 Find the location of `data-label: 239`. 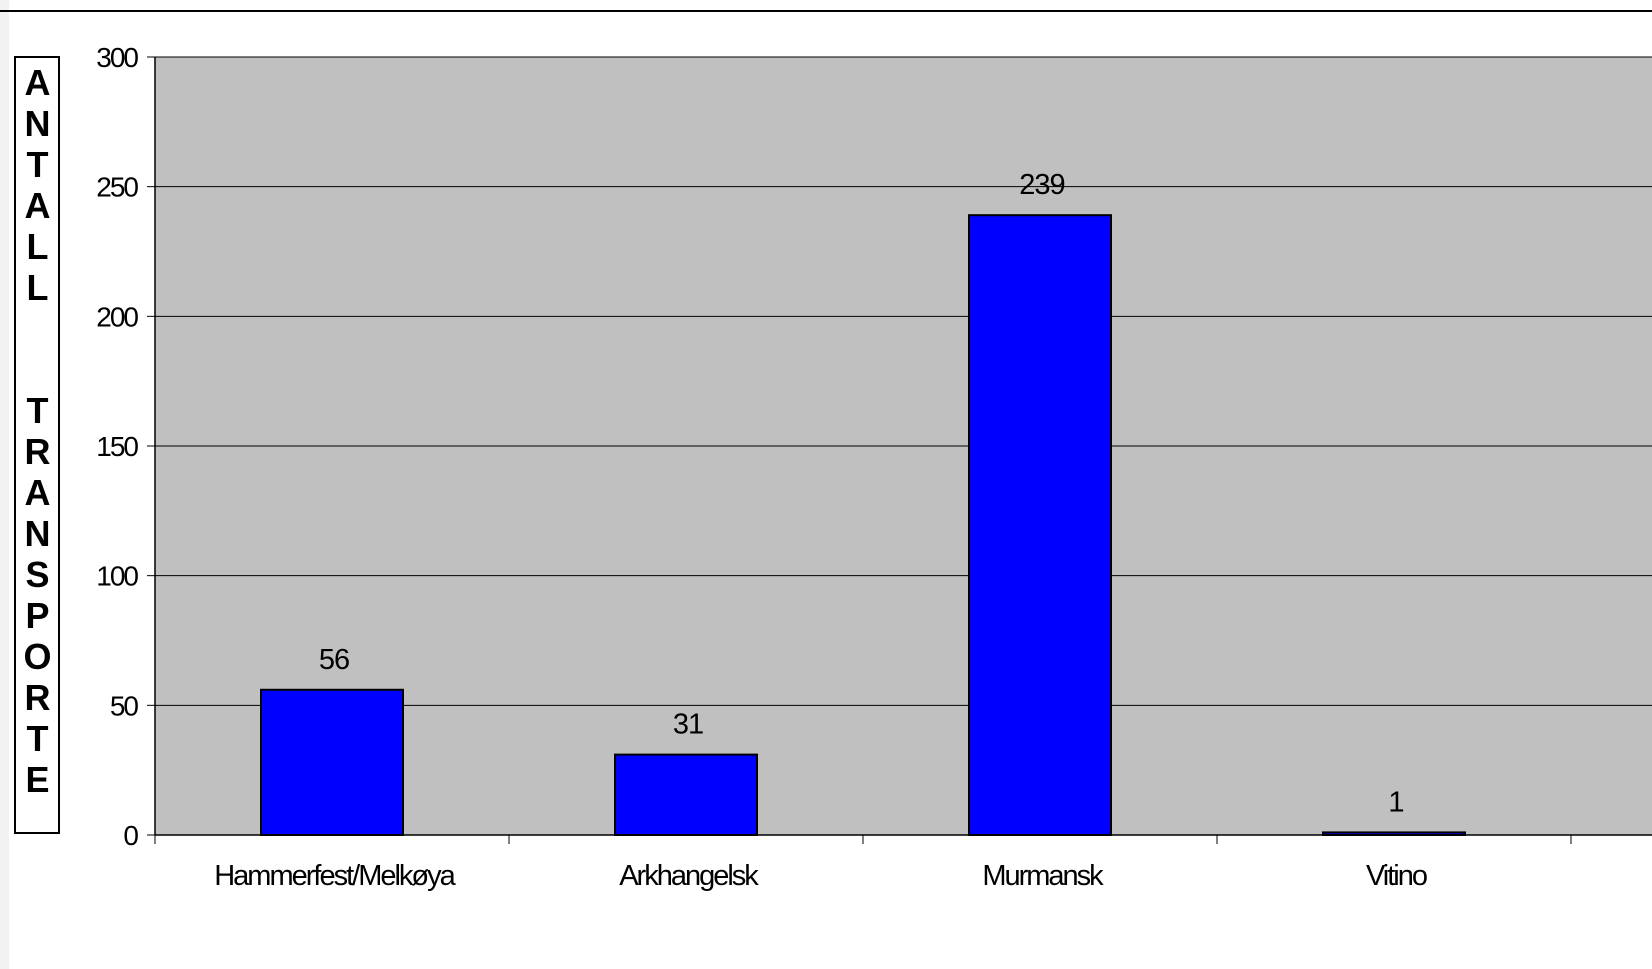

data-label: 239 is located at coordinates (1041, 185).